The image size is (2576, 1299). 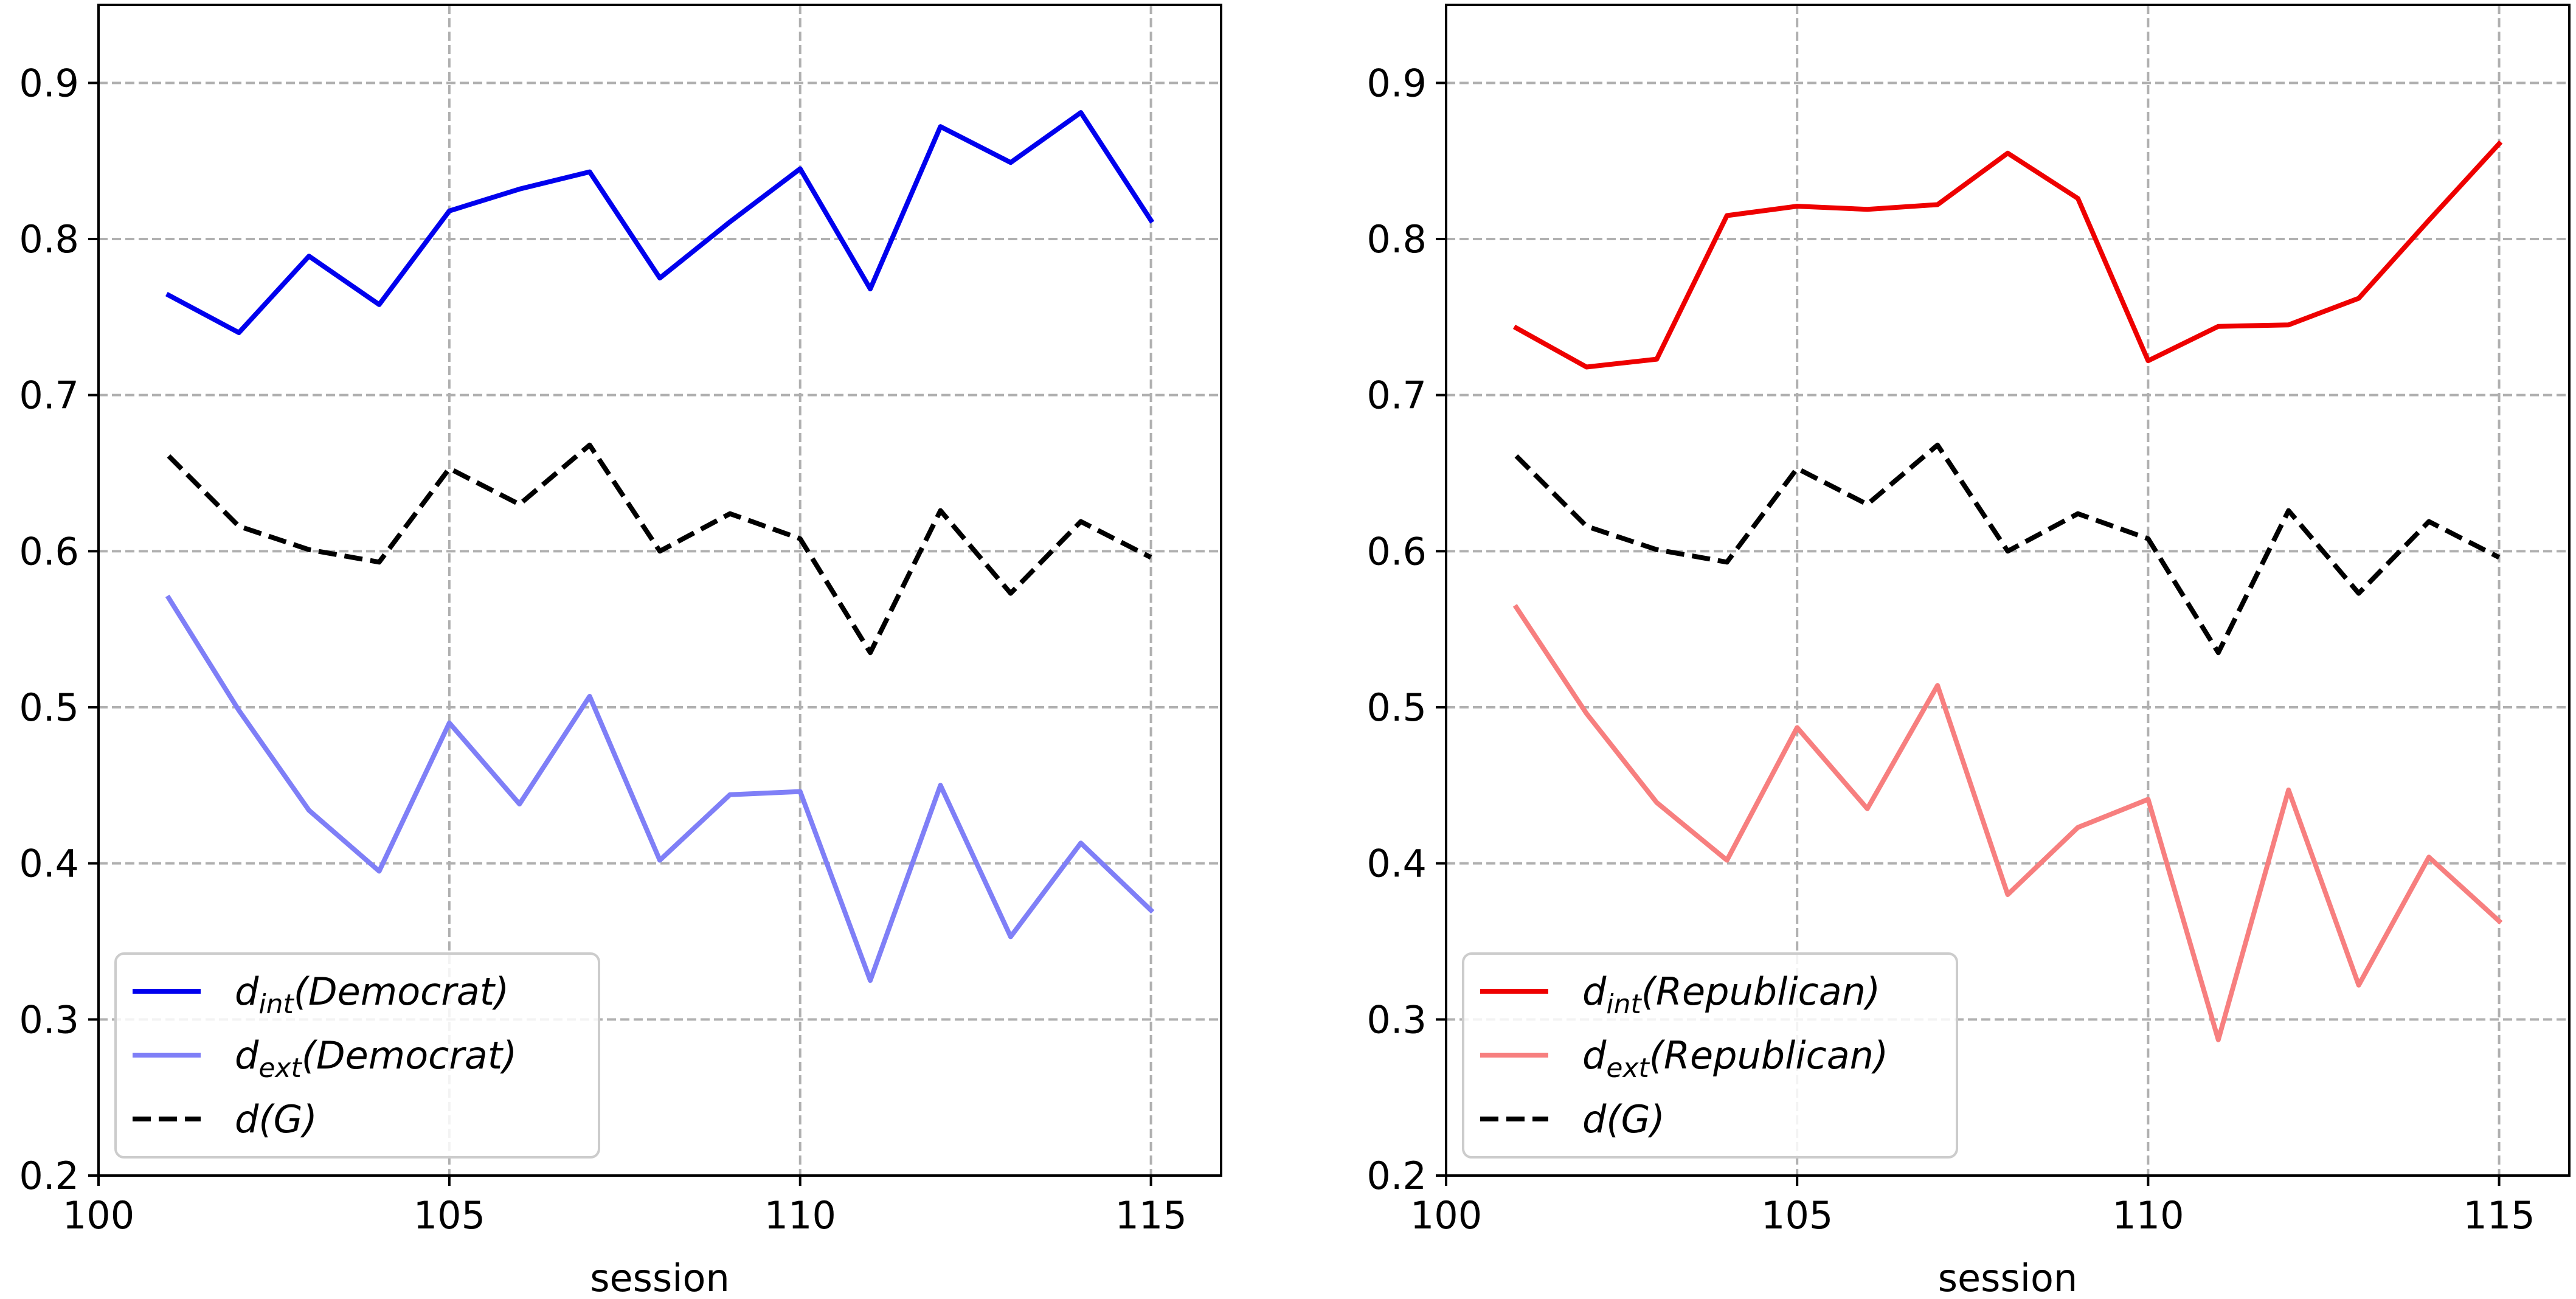 I want to click on republican-series-0-line, so click(x=2007, y=255).